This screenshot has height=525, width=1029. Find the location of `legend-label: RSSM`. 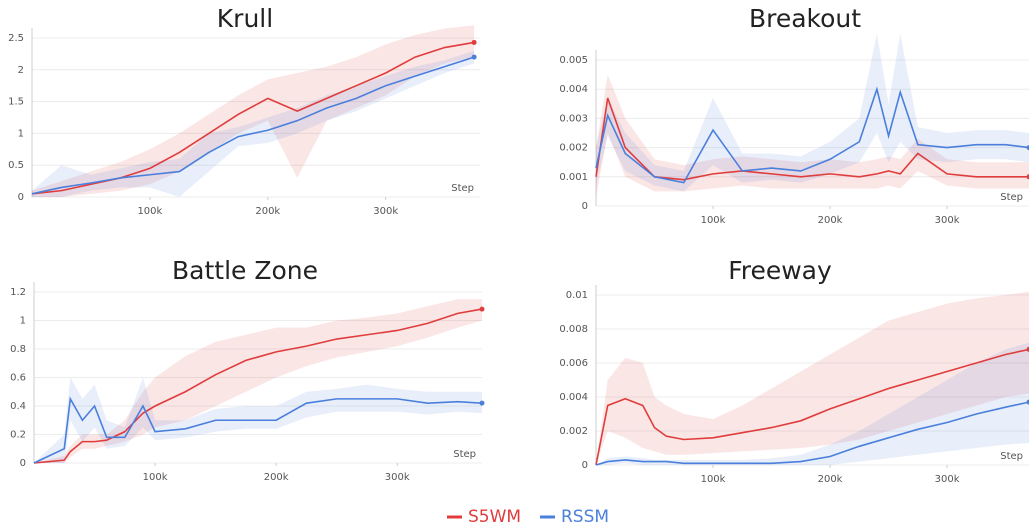

legend-label: RSSM is located at coordinates (585, 516).